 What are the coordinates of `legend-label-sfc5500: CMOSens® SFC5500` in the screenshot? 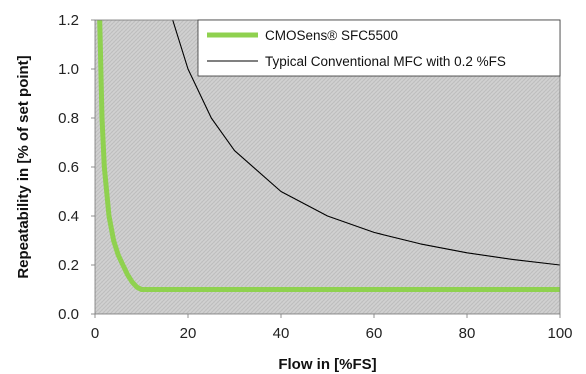 It's located at (331, 35).